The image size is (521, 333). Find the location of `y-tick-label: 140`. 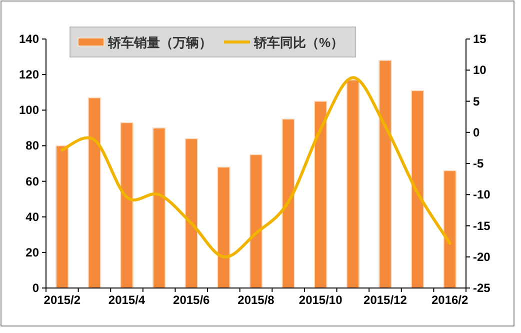

y-tick-label: 140 is located at coordinates (29, 39).